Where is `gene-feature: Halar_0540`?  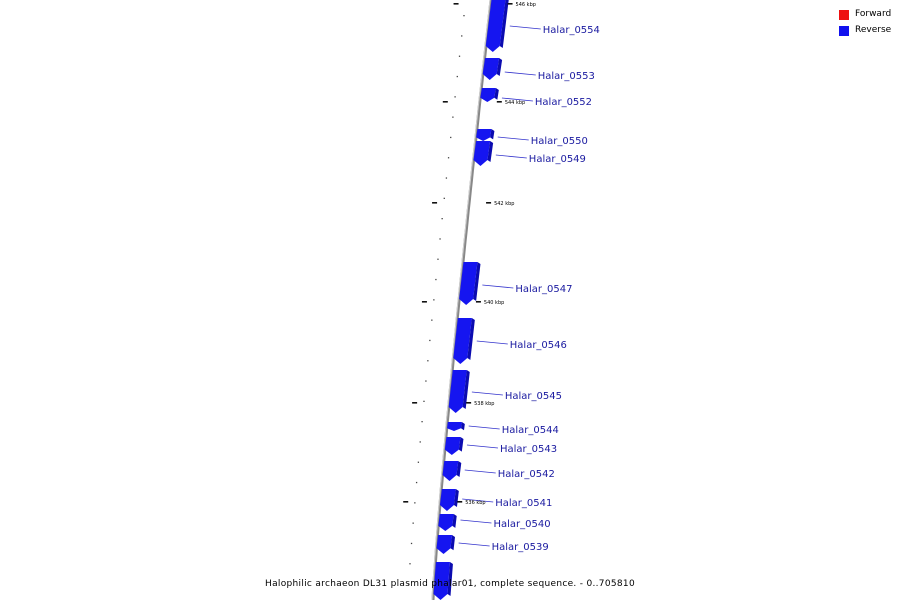 gene-feature: Halar_0540 is located at coordinates (494, 522).